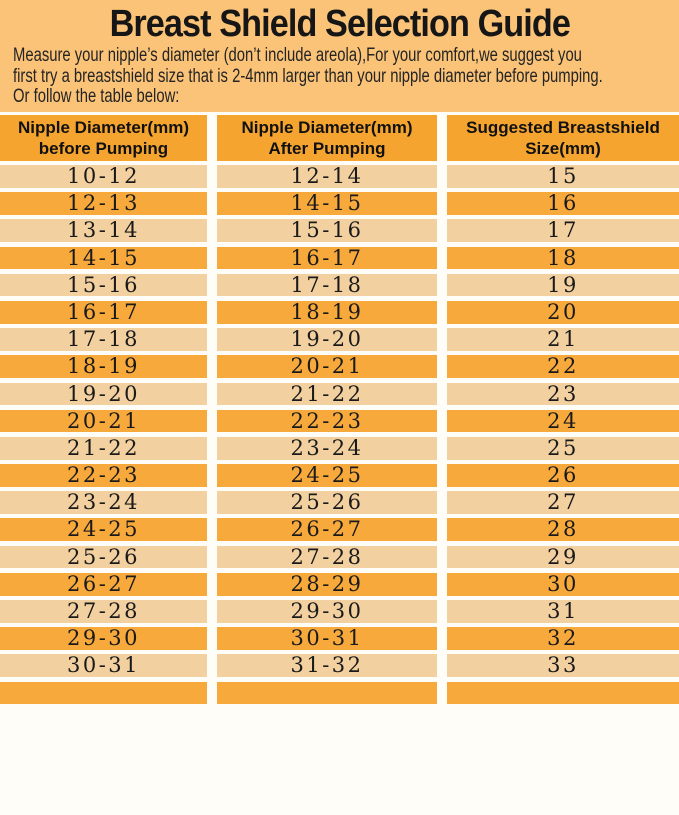 This screenshot has width=679, height=815. What do you see at coordinates (563, 502) in the screenshot?
I see `table-cell: 27` at bounding box center [563, 502].